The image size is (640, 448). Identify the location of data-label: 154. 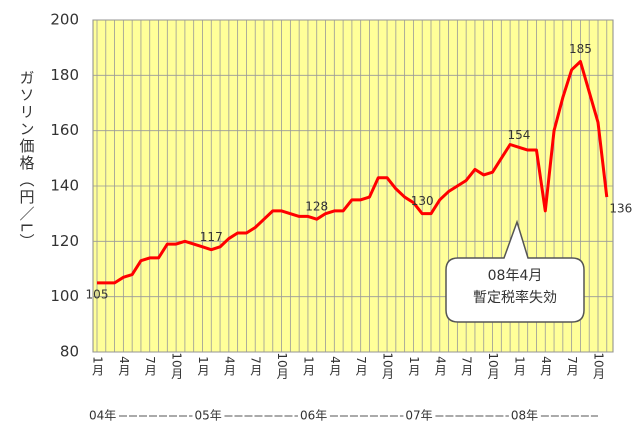
(518, 135).